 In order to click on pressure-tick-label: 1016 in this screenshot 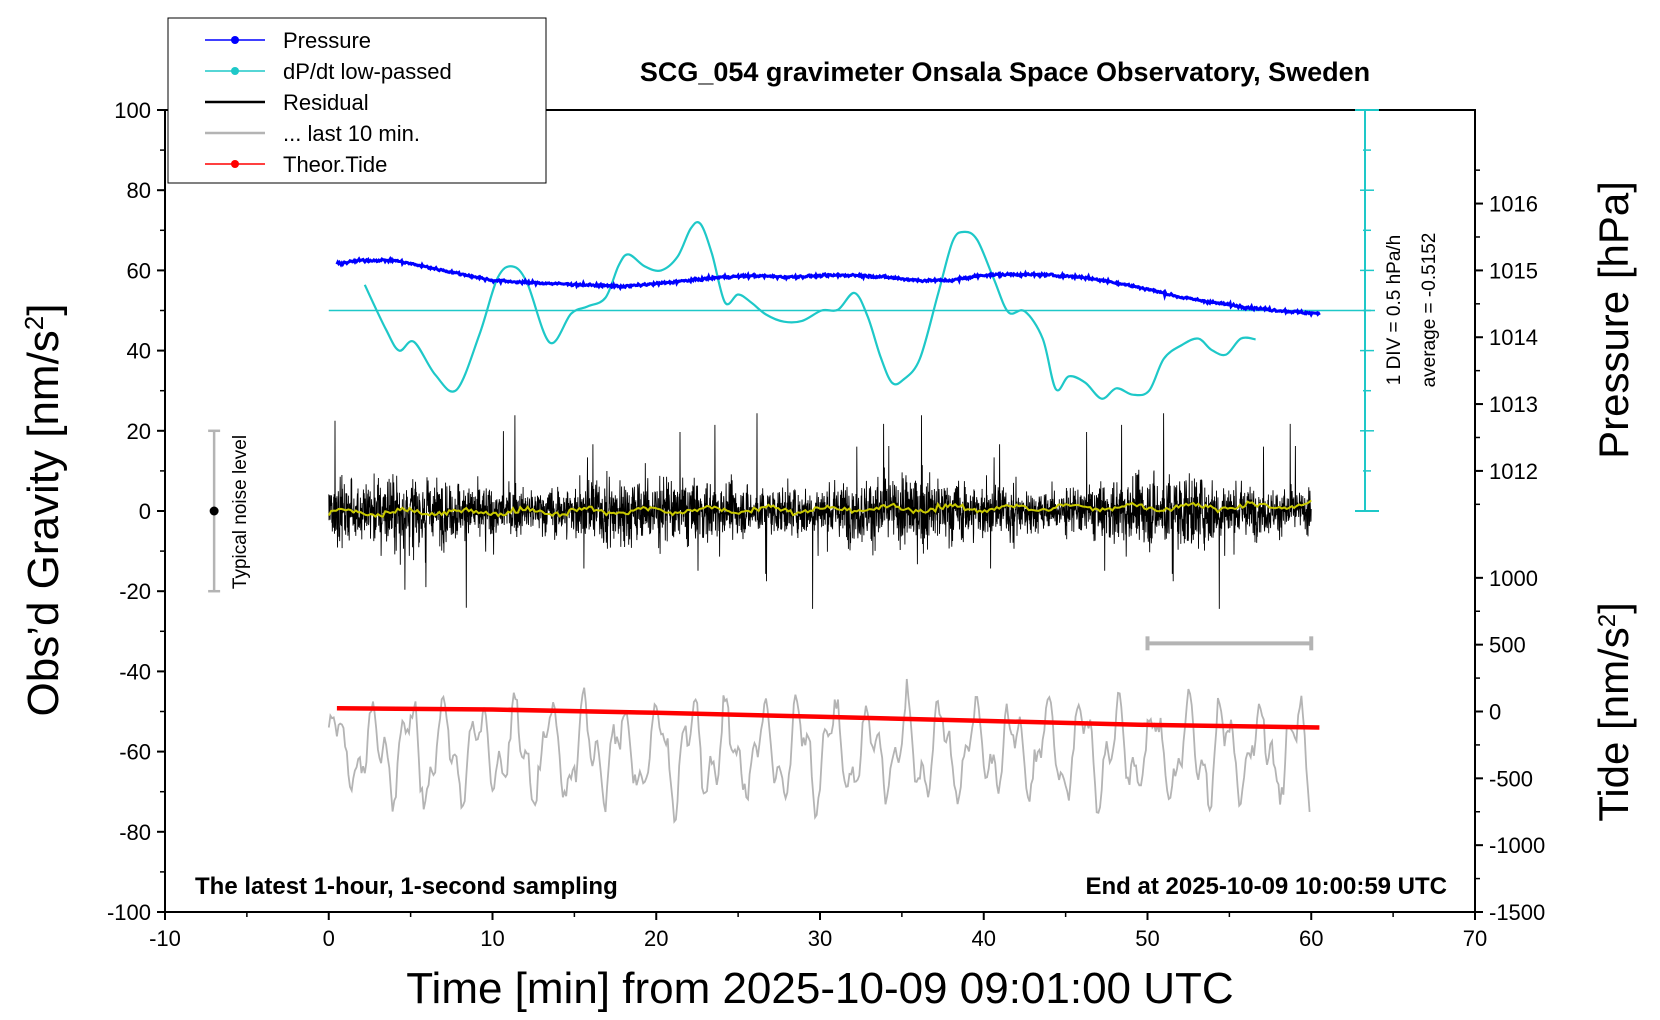, I will do `click(1513, 204)`.